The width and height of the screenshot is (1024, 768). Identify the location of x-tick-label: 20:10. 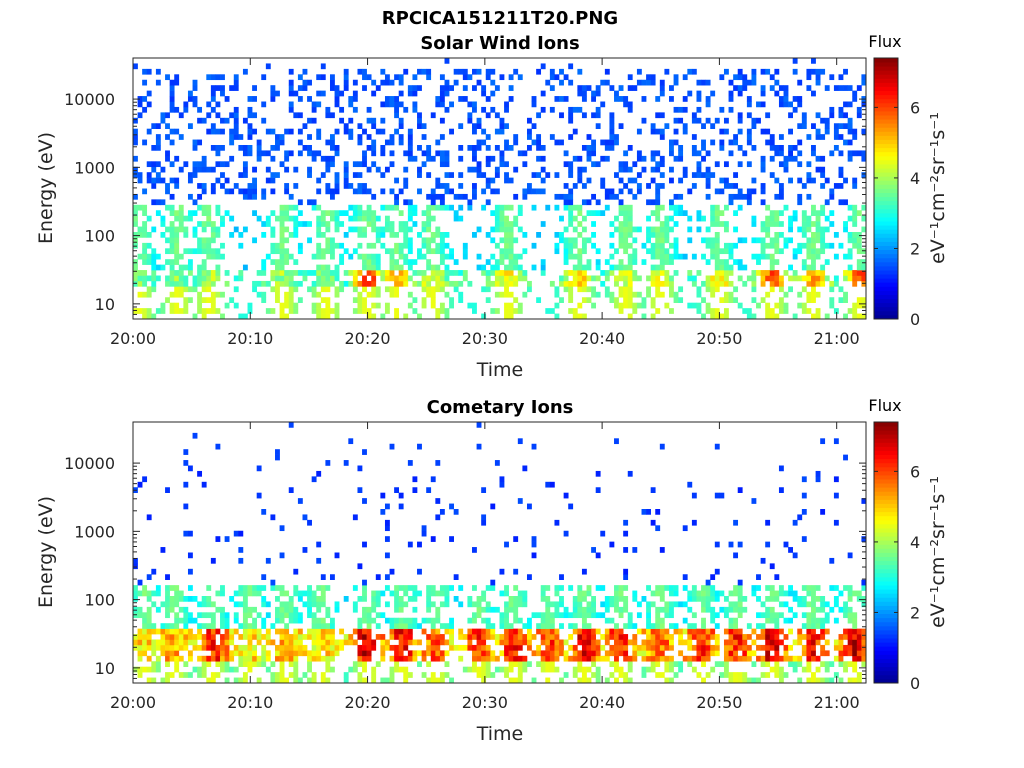
(250, 702).